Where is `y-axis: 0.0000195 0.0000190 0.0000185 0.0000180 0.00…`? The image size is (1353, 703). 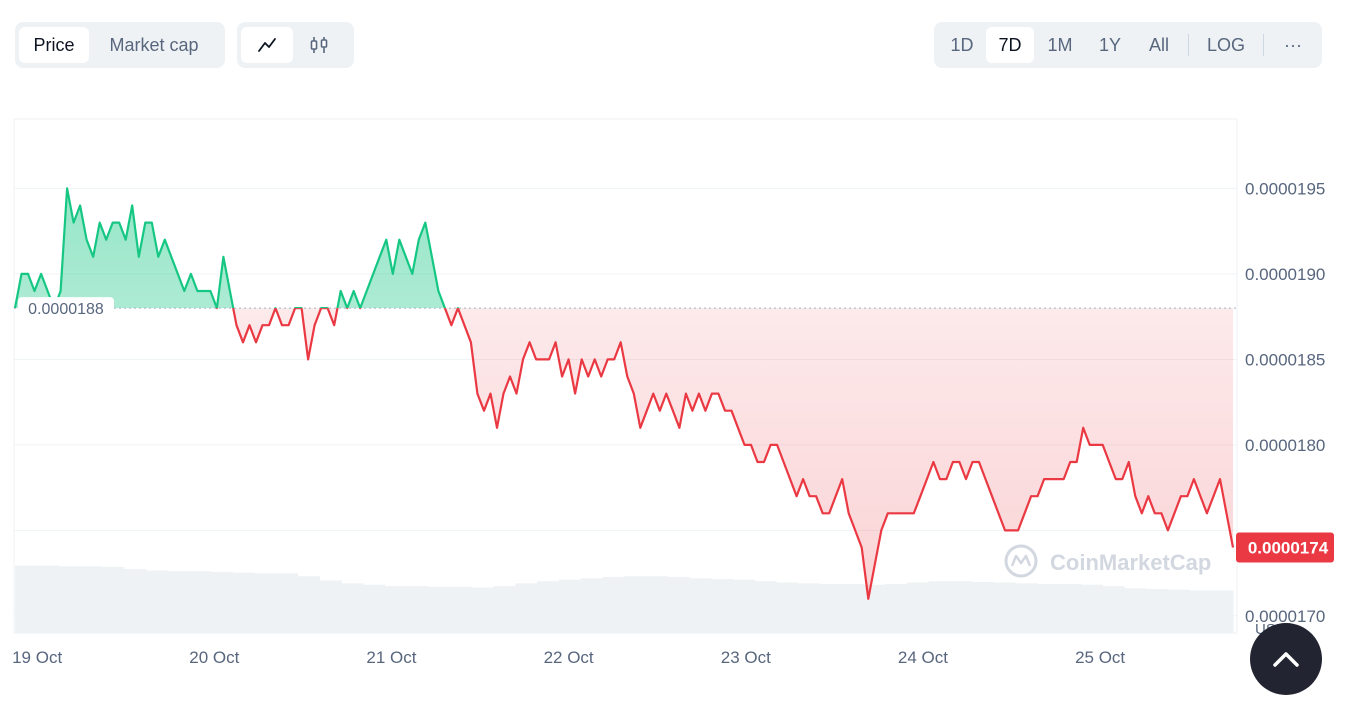 y-axis: 0.0000195 0.0000190 0.0000185 0.0000180 0.00… is located at coordinates (1285, 402).